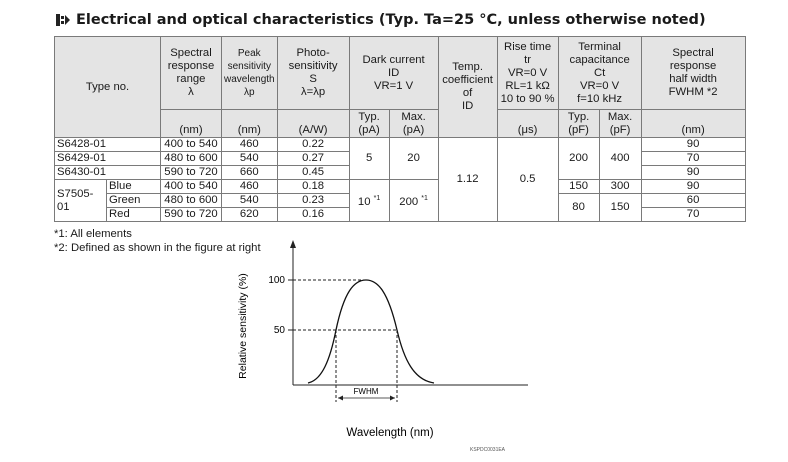  I want to click on response-curve, so click(371, 331).